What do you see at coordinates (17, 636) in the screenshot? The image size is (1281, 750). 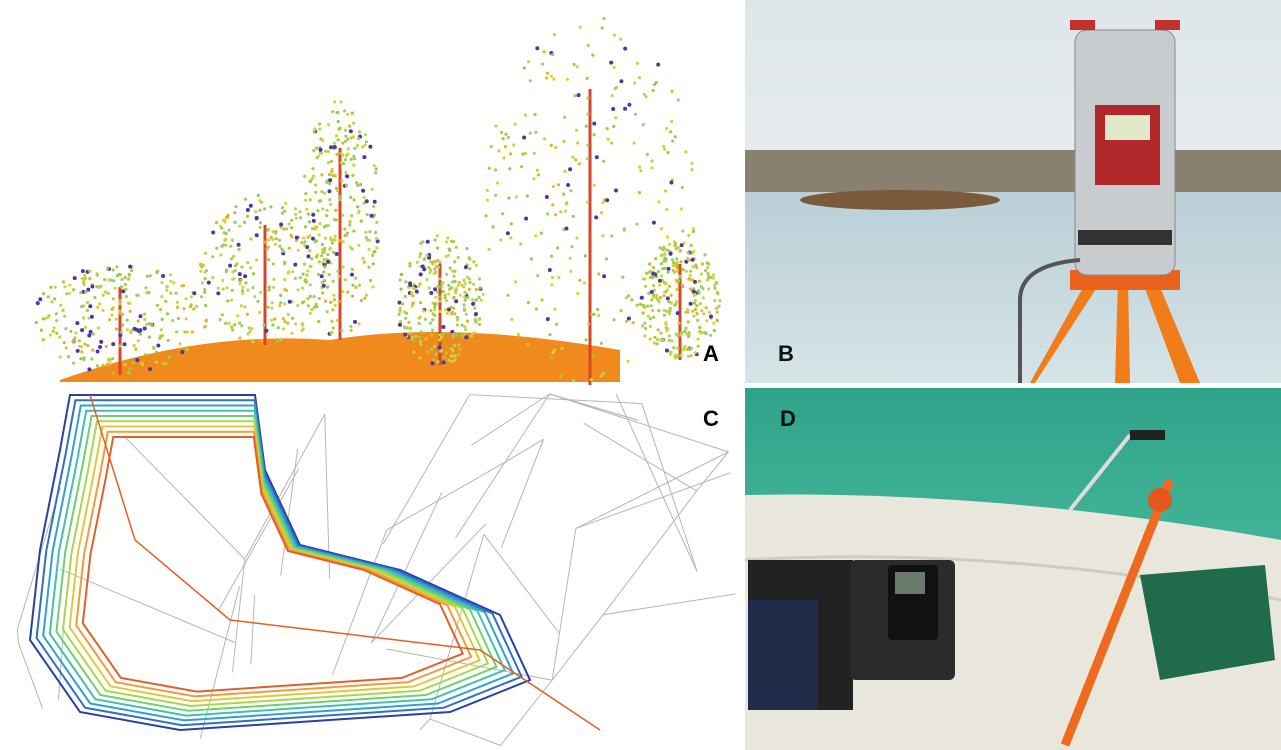 I see `tin-edge` at bounding box center [17, 636].